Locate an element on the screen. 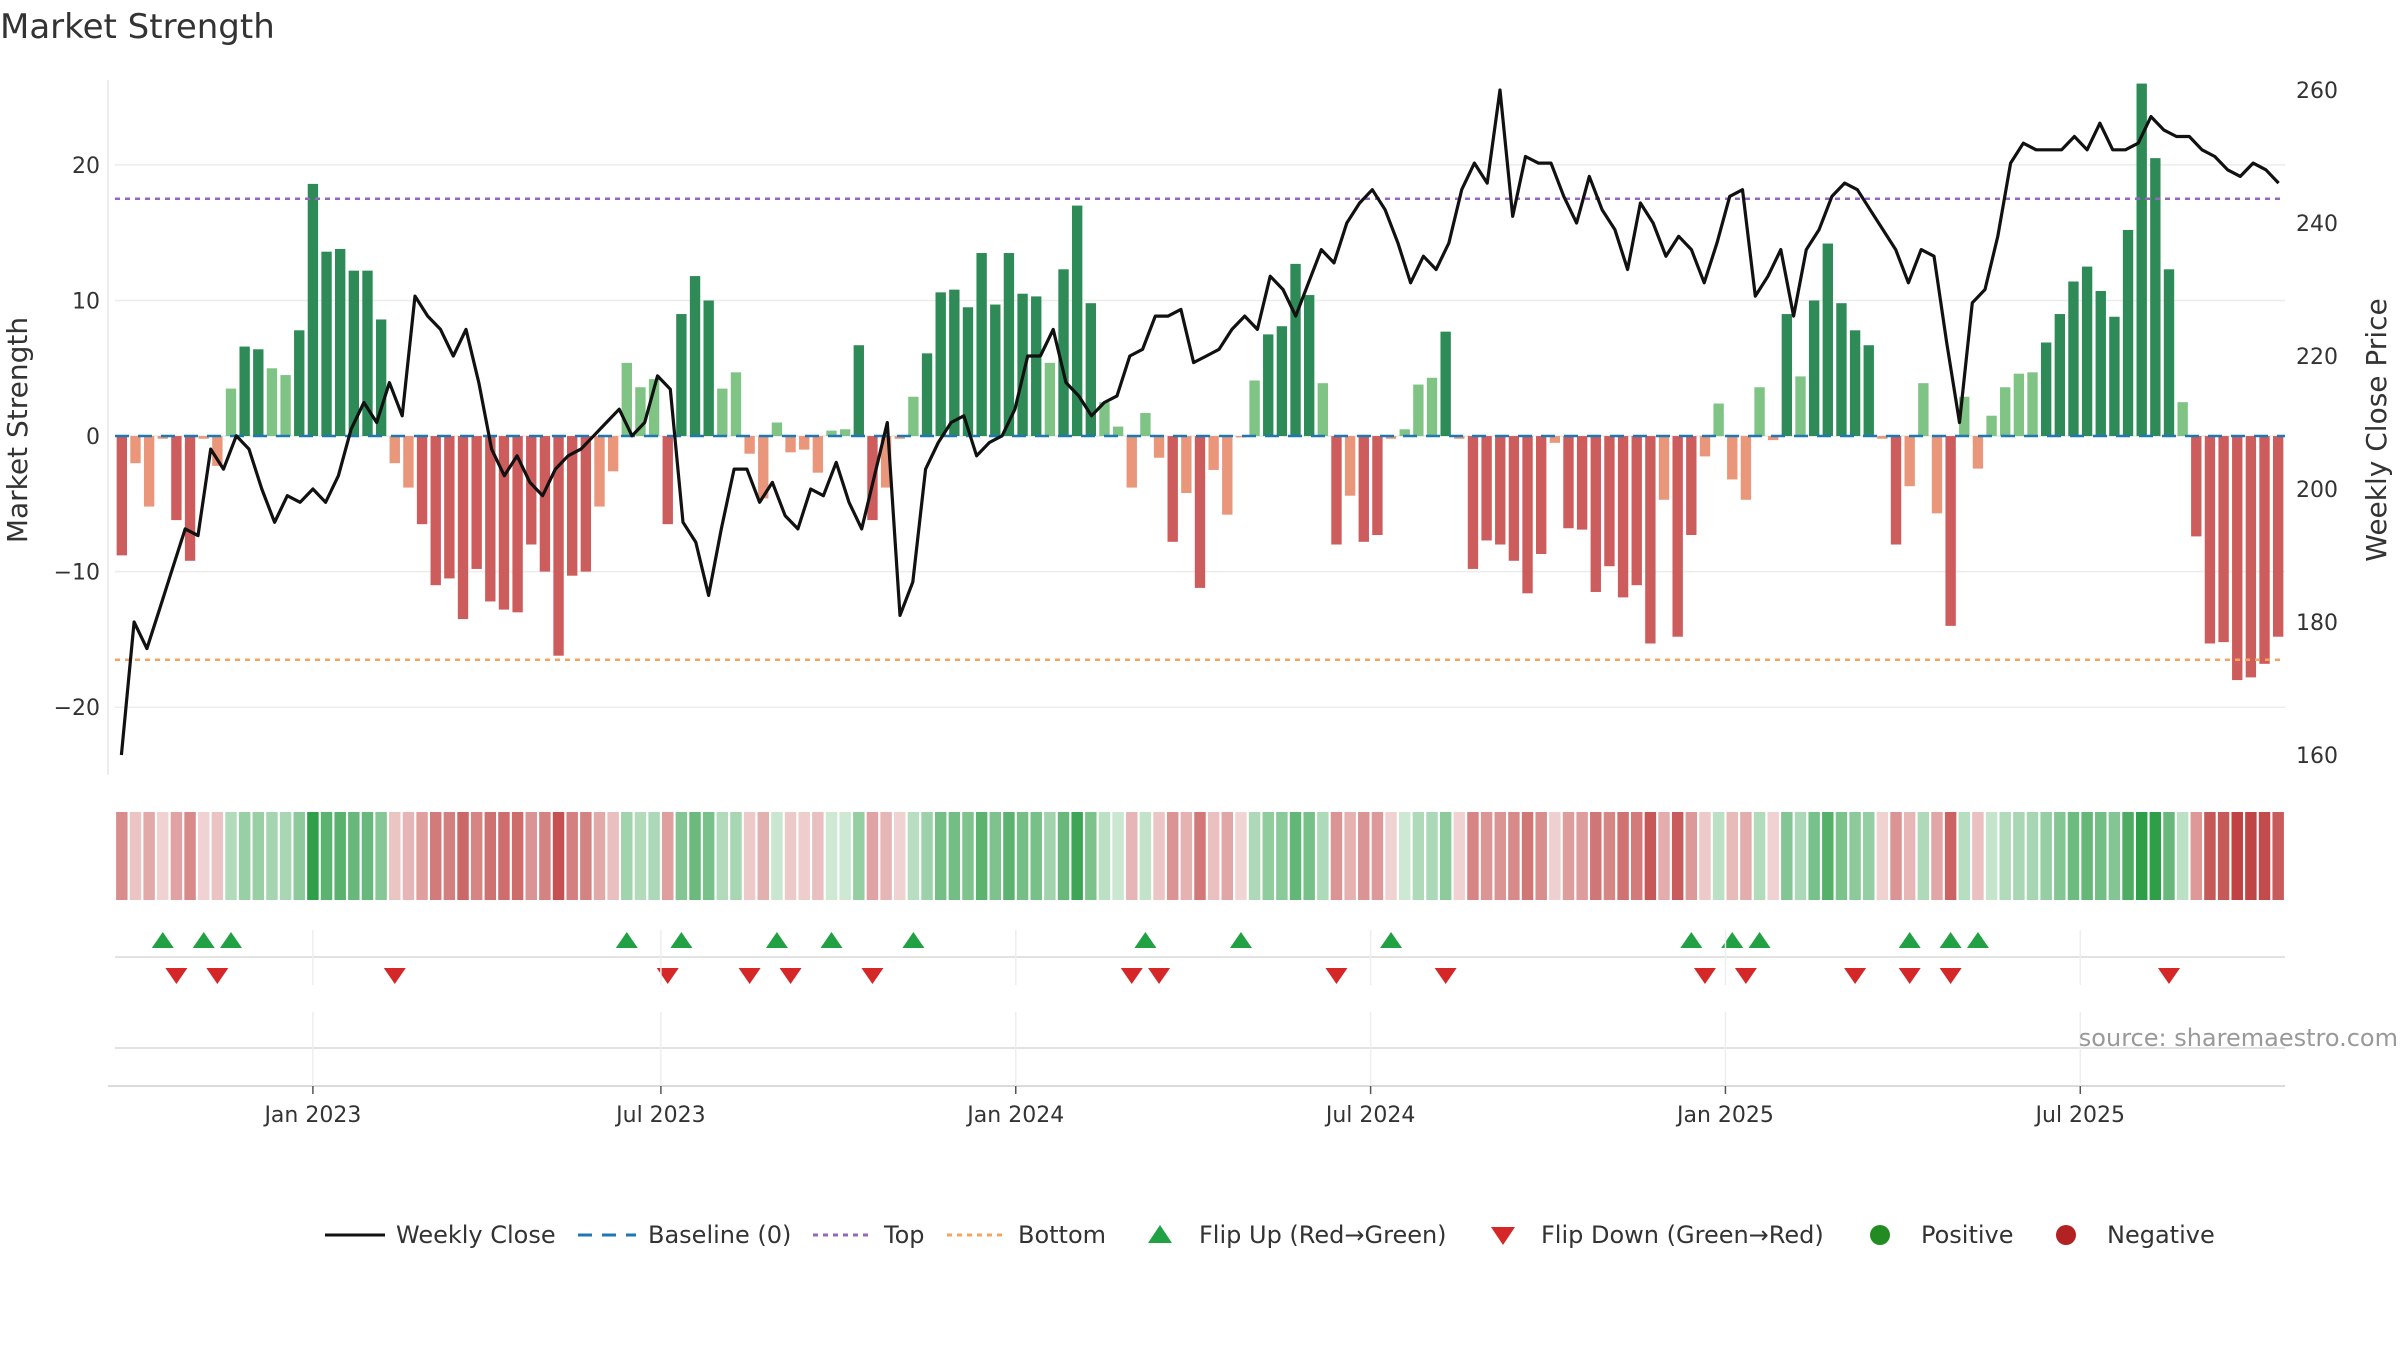  legend-label-bottom: Bottom is located at coordinates (1062, 1235).